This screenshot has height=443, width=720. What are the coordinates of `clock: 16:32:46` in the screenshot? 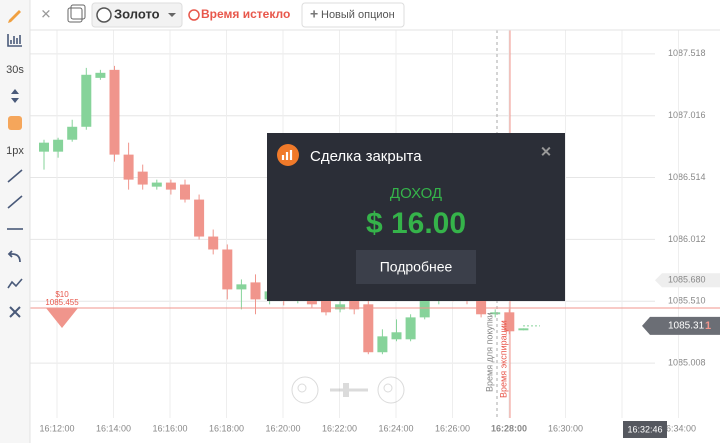 It's located at (644, 429).